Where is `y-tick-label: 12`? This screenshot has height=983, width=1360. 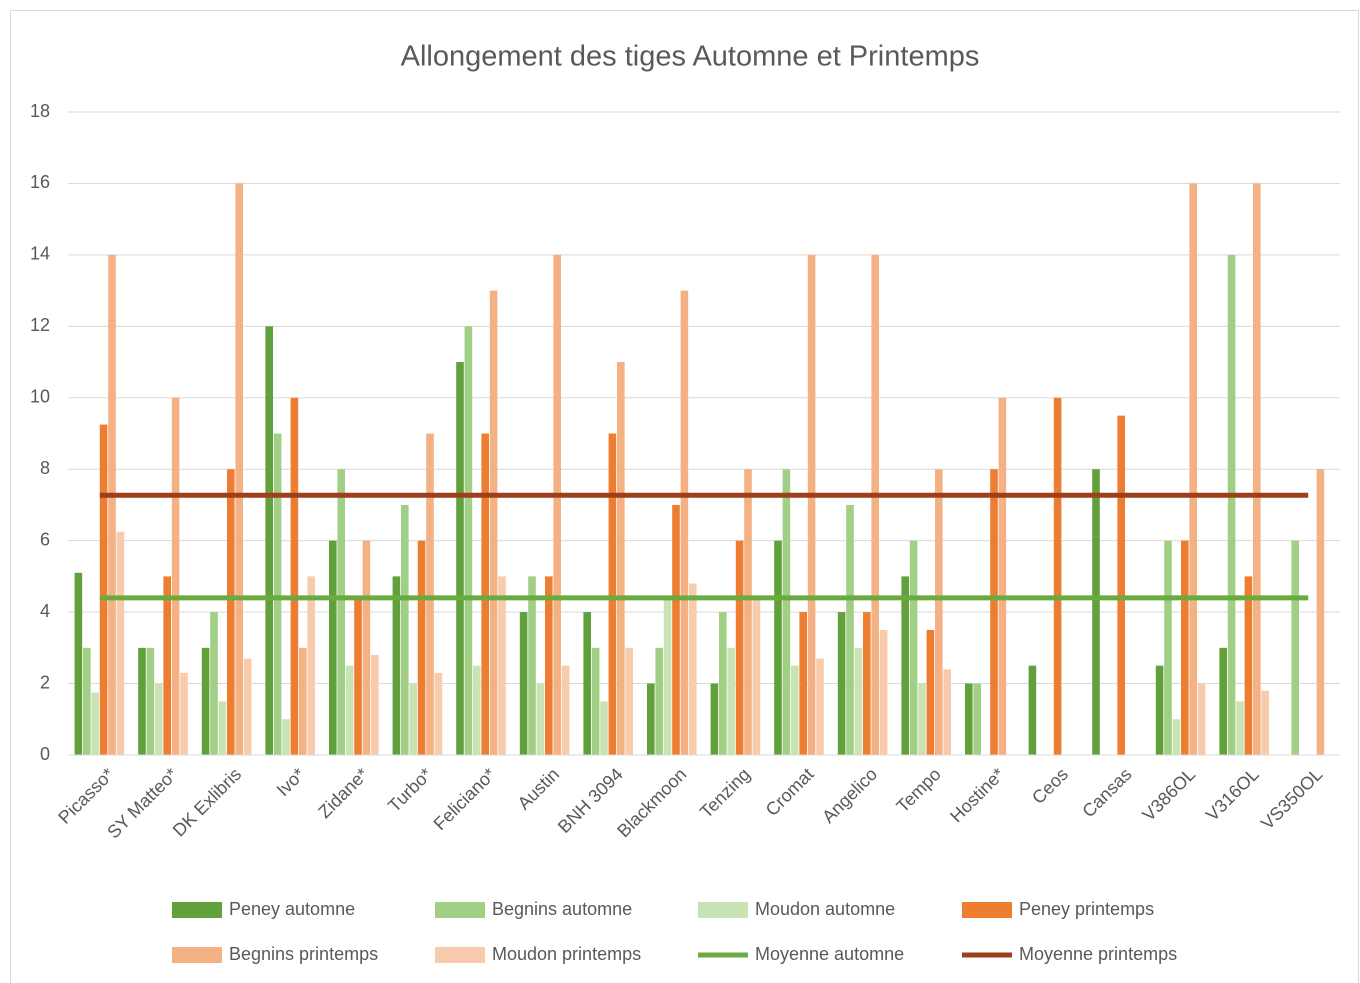
y-tick-label: 12 is located at coordinates (40, 325).